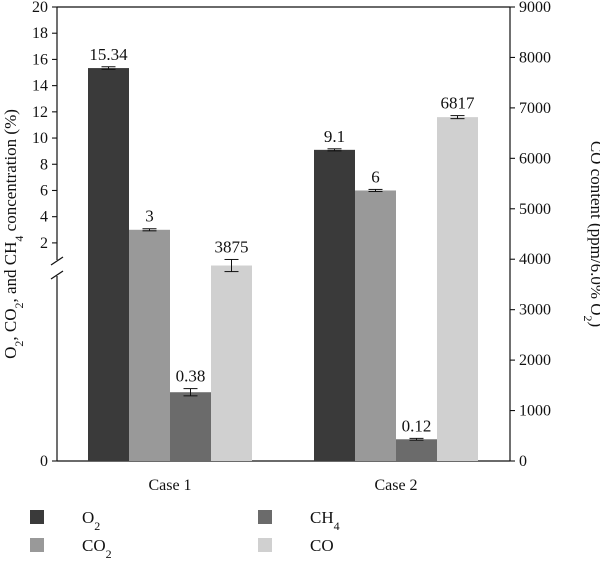 Image resolution: width=600 pixels, height=562 pixels. I want to click on left-tick-label: 16, so click(40, 59).